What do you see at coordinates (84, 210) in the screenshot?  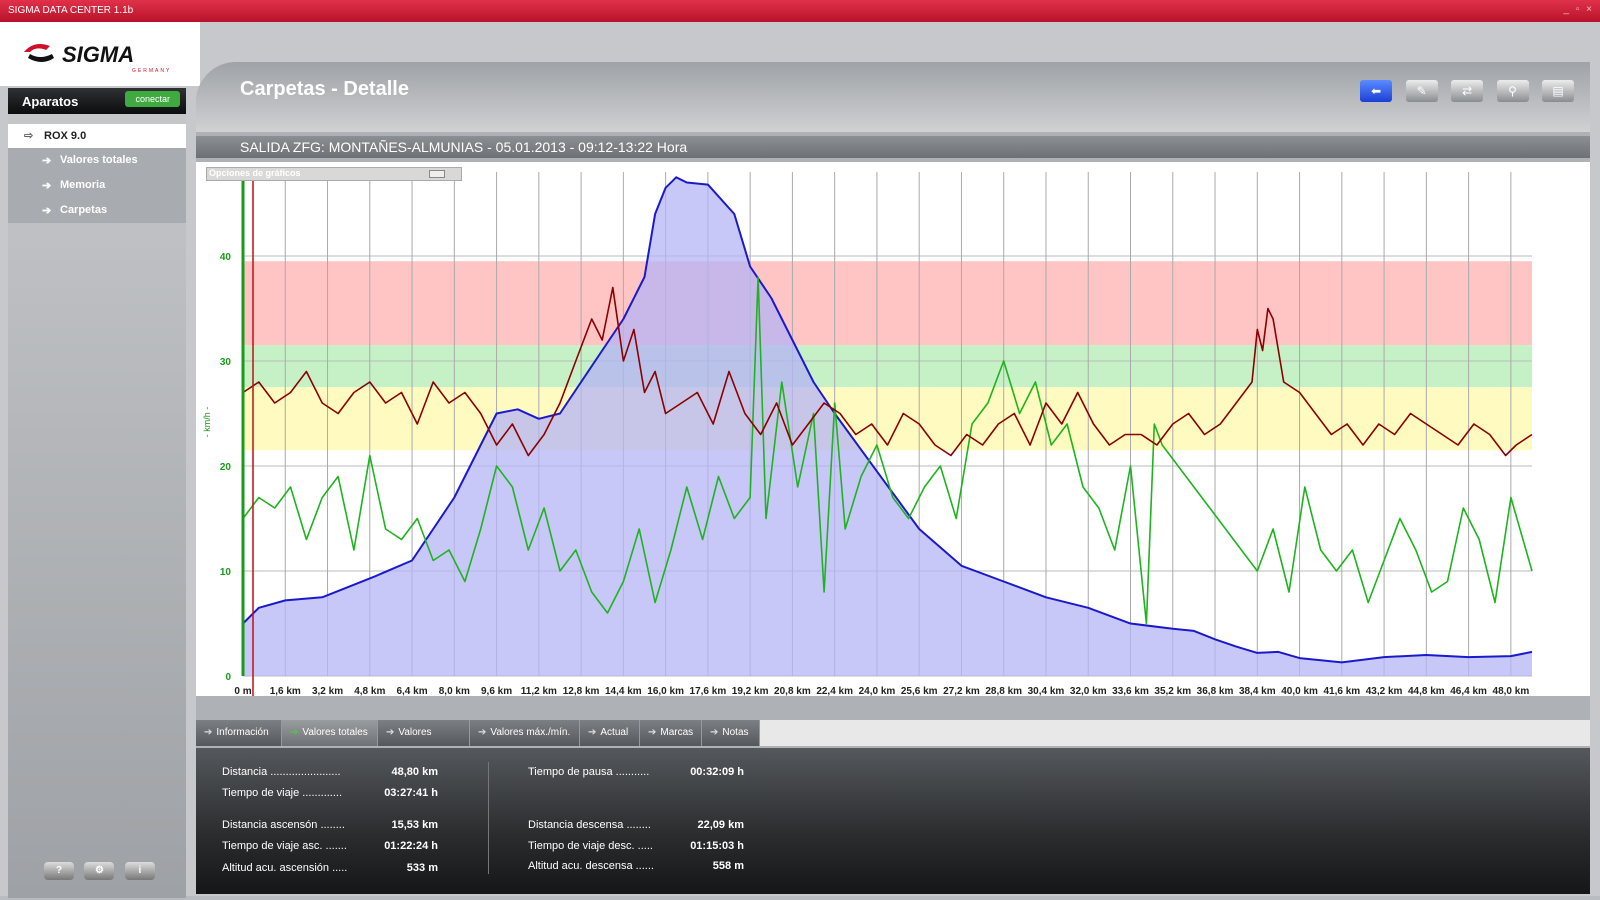 I see `sidebar-item-label: Carpetas` at bounding box center [84, 210].